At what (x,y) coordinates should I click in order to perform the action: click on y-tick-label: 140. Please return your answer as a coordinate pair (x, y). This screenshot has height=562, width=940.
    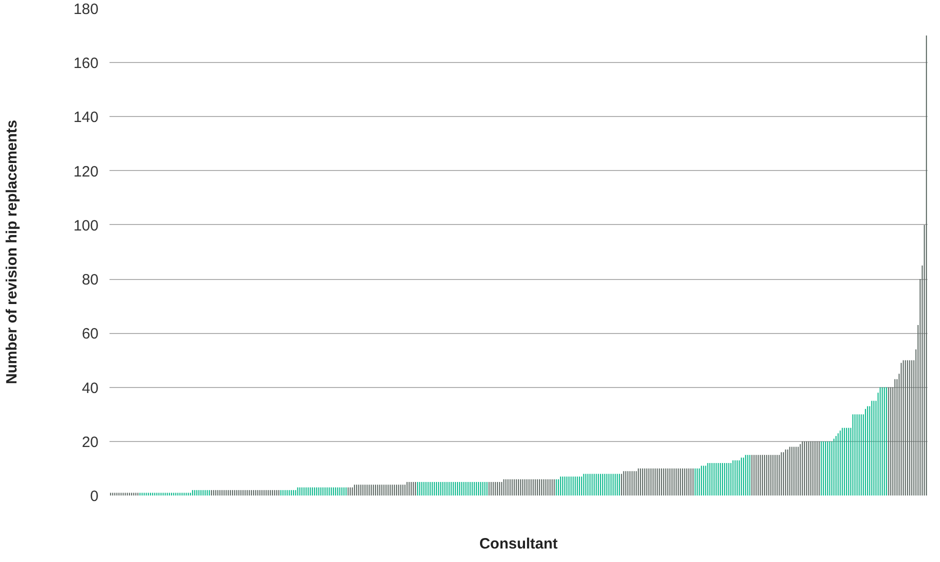
    Looking at the image, I should click on (86, 117).